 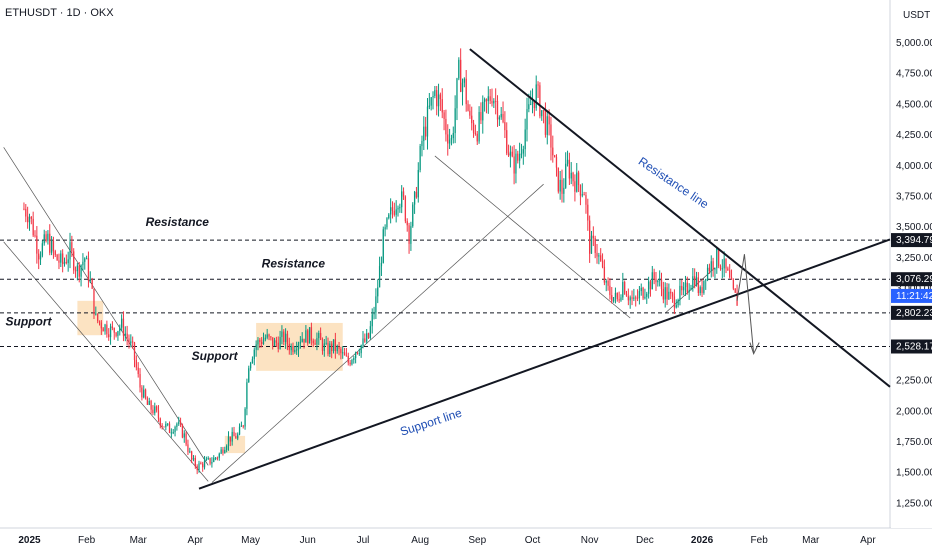 I want to click on support-zone, so click(x=90, y=318).